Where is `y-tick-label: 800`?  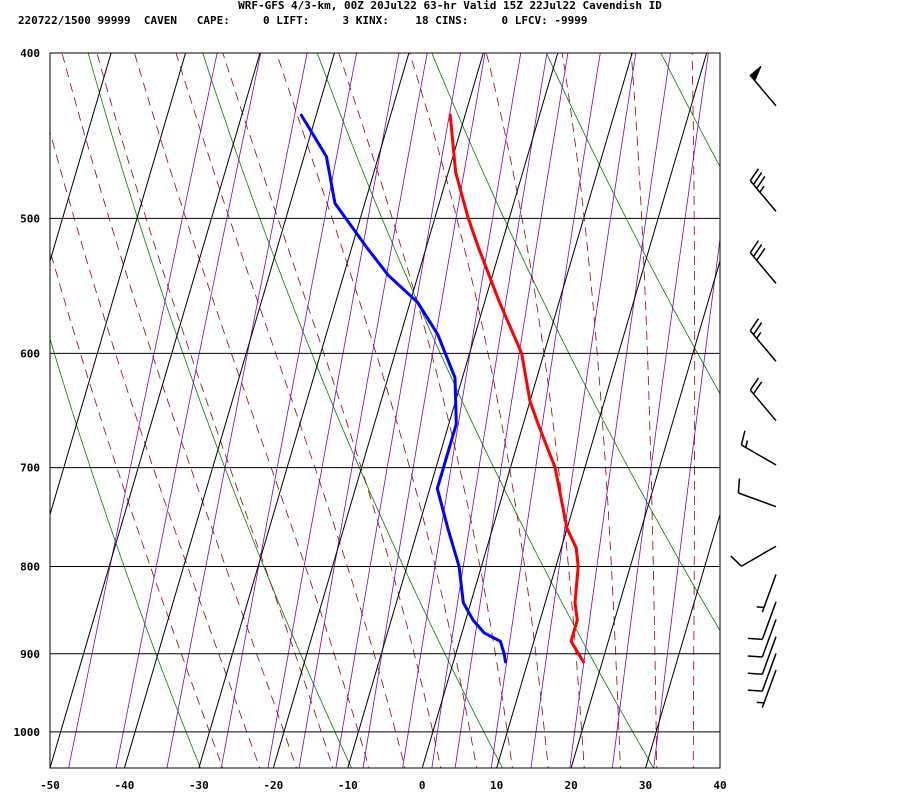
y-tick-label: 800 is located at coordinates (30, 567).